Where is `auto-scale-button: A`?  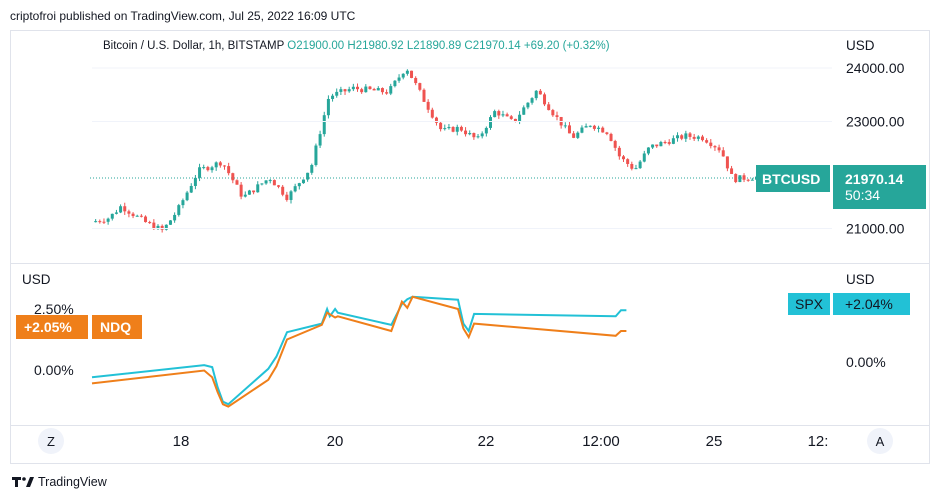 auto-scale-button: A is located at coordinates (880, 441).